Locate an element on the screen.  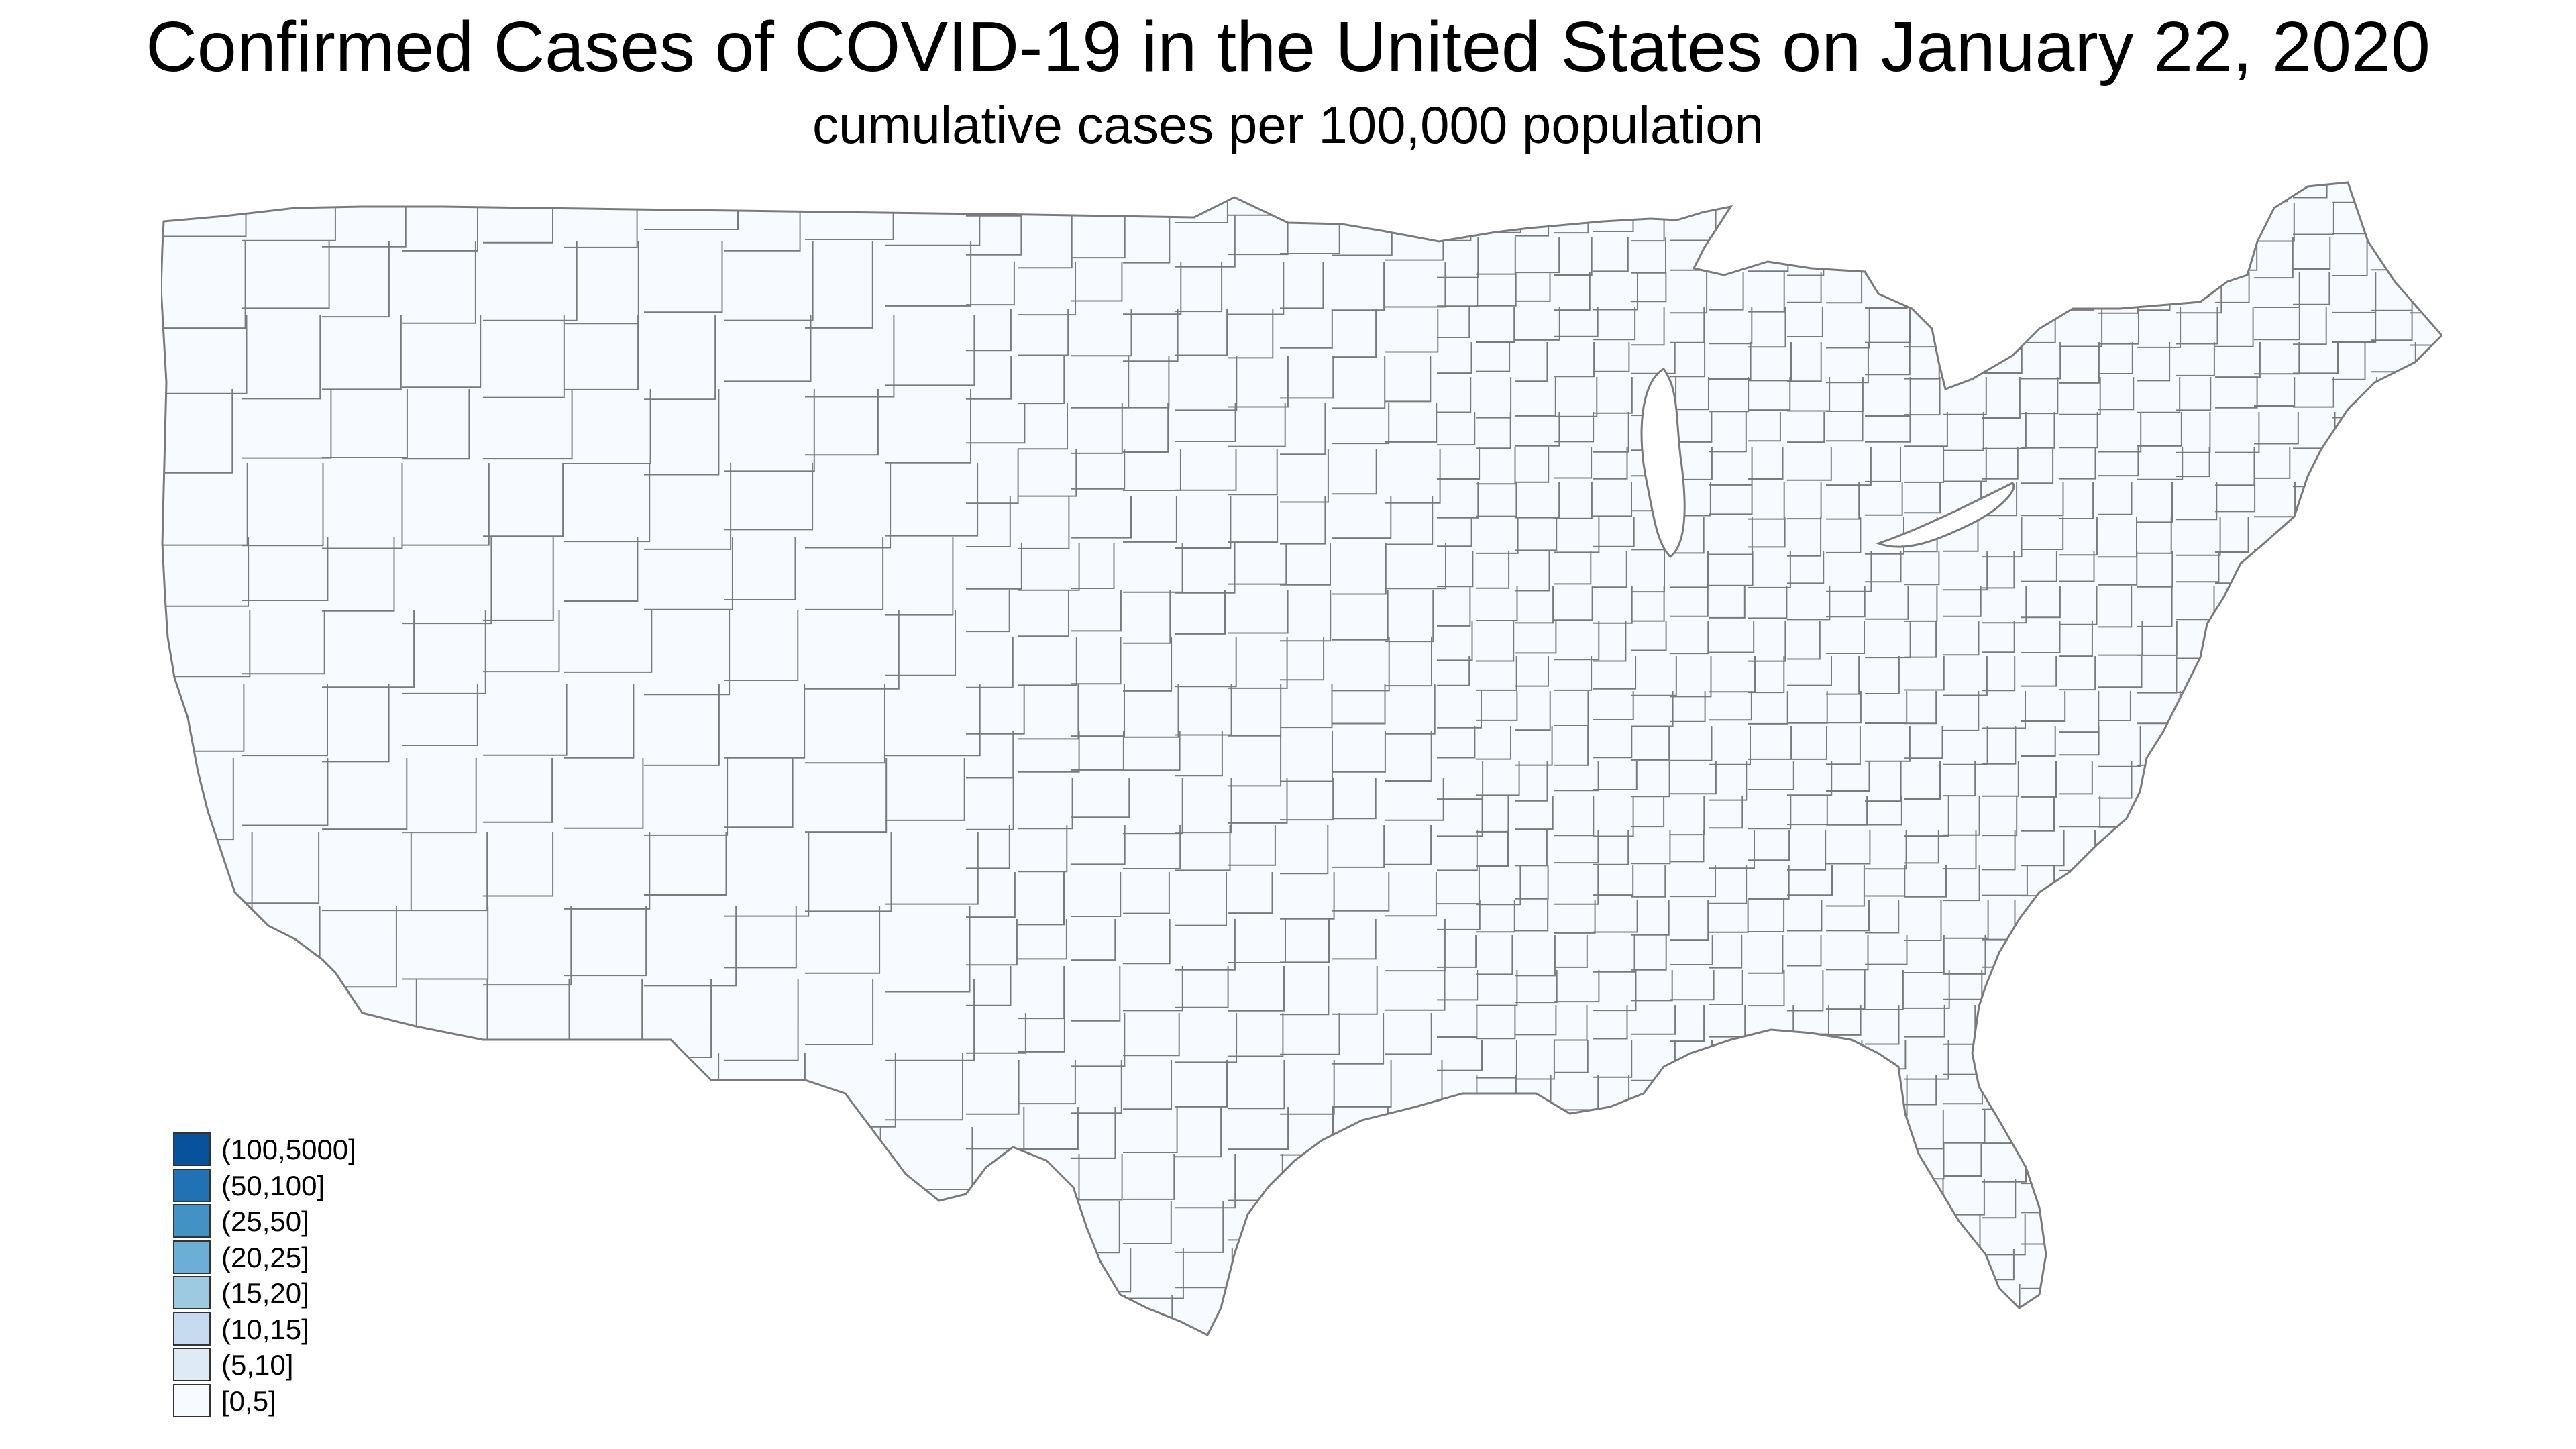
legend-item: (10,15] is located at coordinates (314, 1329).